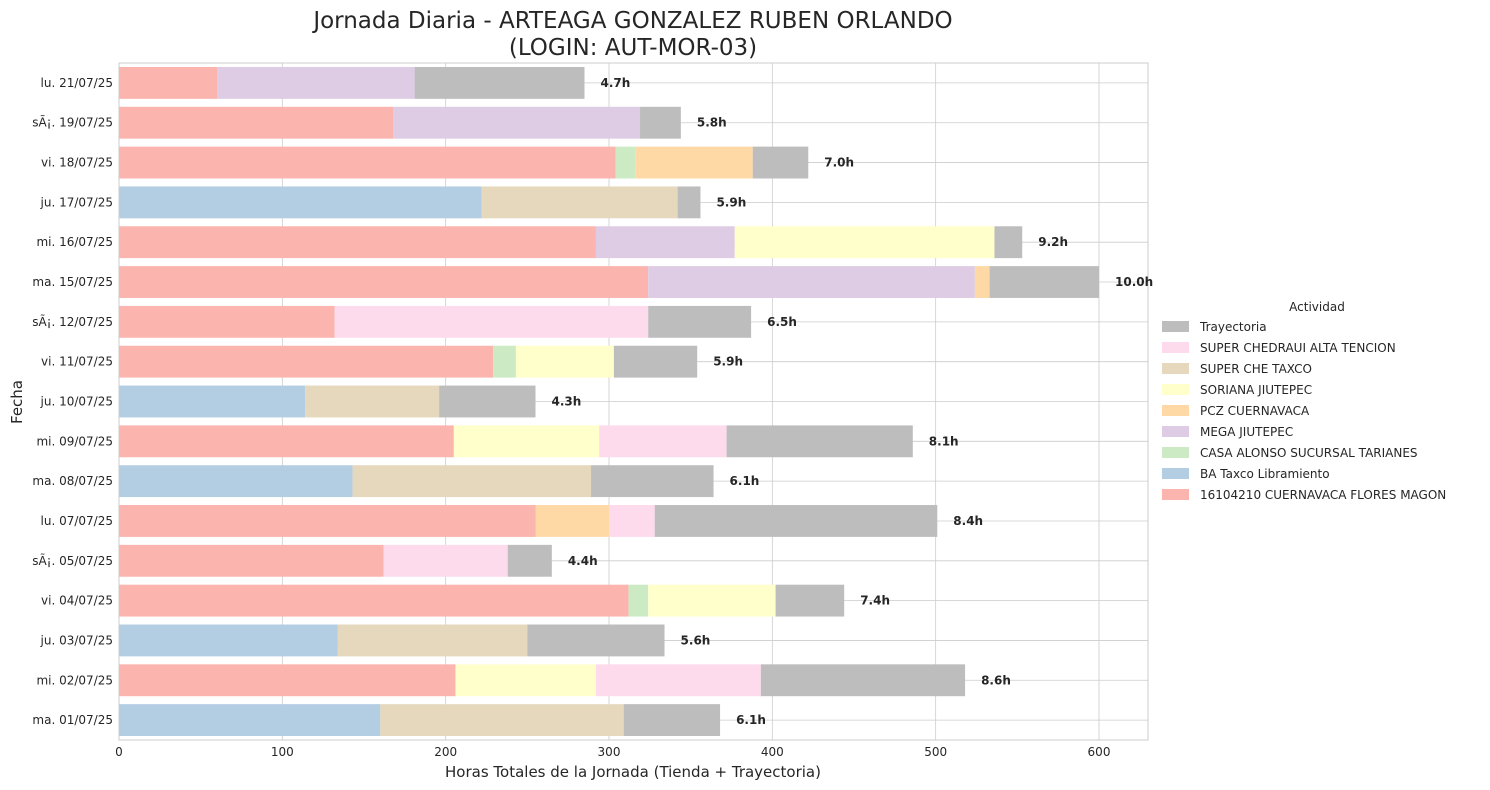  Describe the element at coordinates (772, 752) in the screenshot. I see `x-tick-label: 400` at that location.